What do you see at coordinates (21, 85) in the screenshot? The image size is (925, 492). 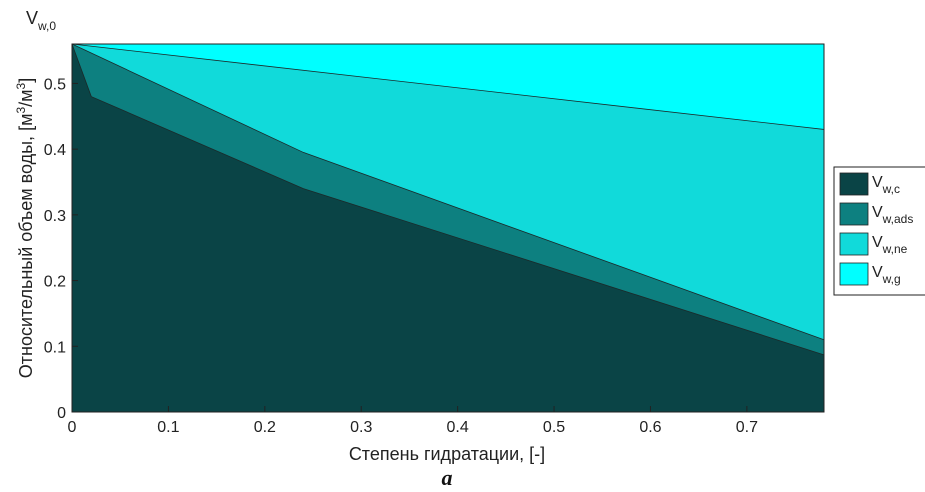 I see `y-label-sup2: 3` at bounding box center [21, 85].